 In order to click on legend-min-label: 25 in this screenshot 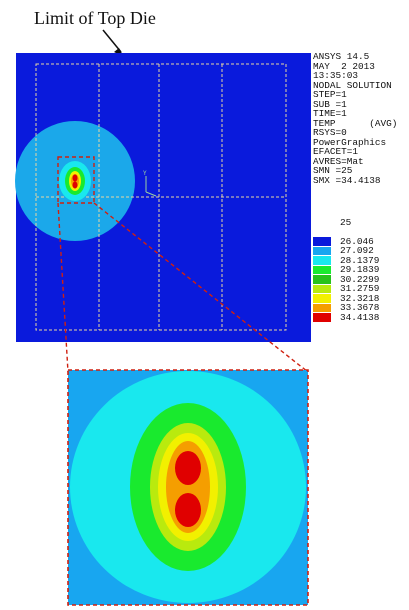, I will do `click(346, 222)`.